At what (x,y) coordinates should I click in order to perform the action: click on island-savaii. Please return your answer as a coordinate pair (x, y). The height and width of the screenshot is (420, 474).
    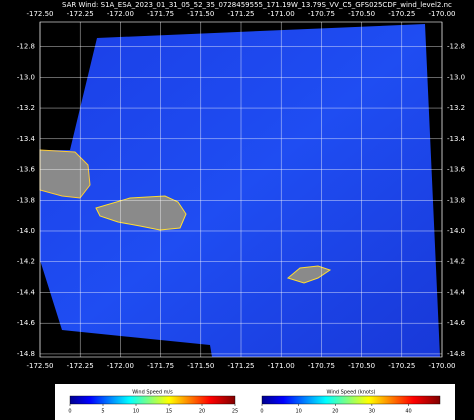
    Looking at the image, I should click on (65, 174).